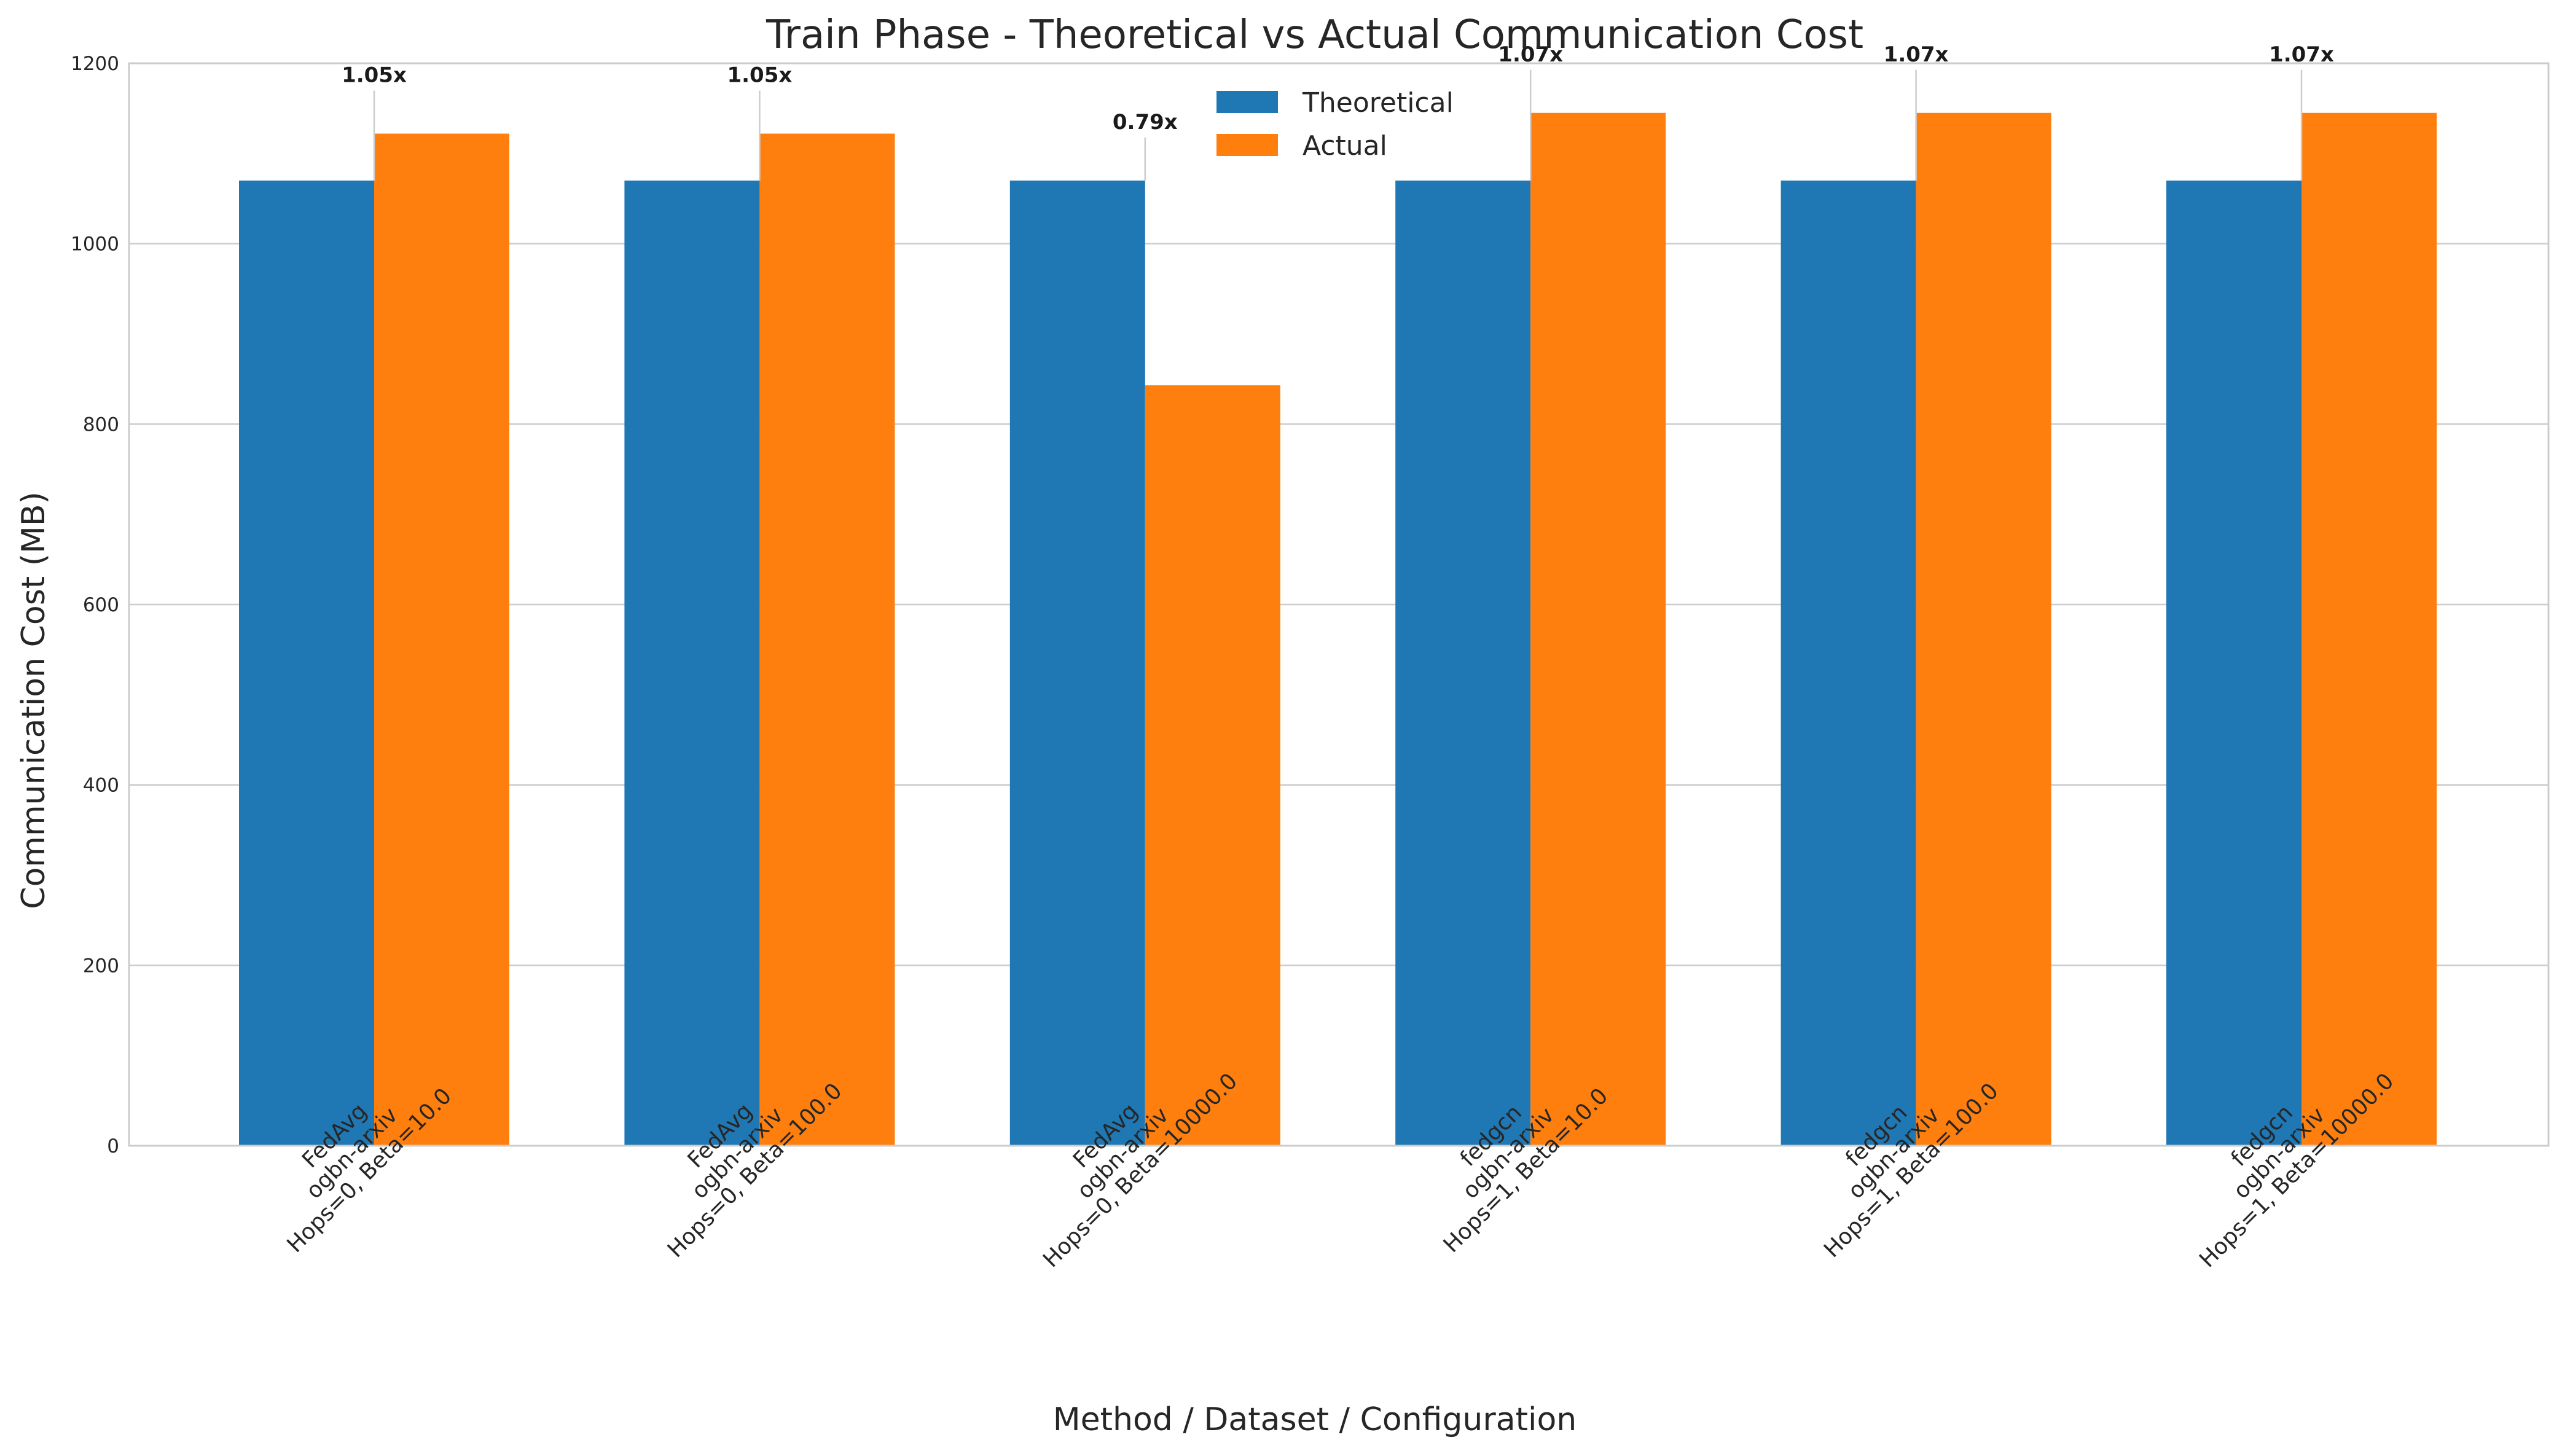 The image size is (2562, 1456). I want to click on y-tick-label: 1000, so click(95, 244).